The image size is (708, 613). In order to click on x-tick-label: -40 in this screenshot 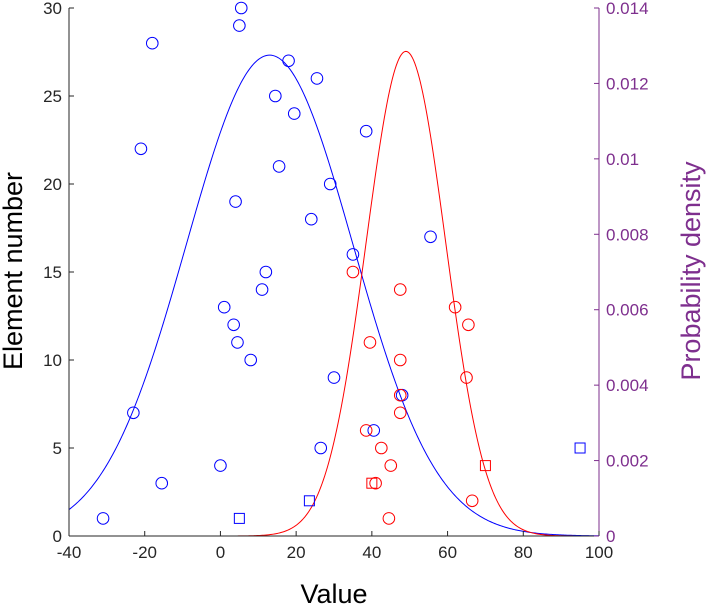, I will do `click(69, 552)`.